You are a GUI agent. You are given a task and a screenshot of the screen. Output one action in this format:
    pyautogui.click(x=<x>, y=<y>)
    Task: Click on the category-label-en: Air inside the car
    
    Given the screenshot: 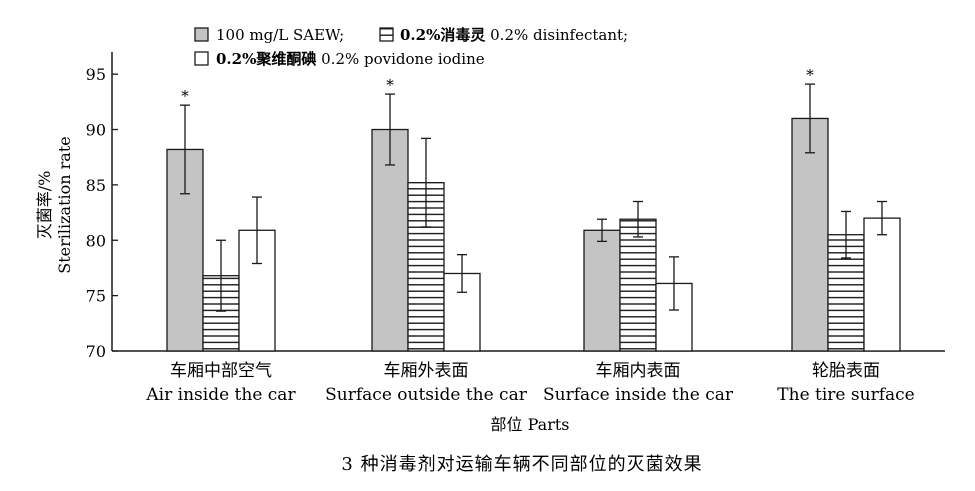 What is the action you would take?
    pyautogui.click(x=220, y=395)
    